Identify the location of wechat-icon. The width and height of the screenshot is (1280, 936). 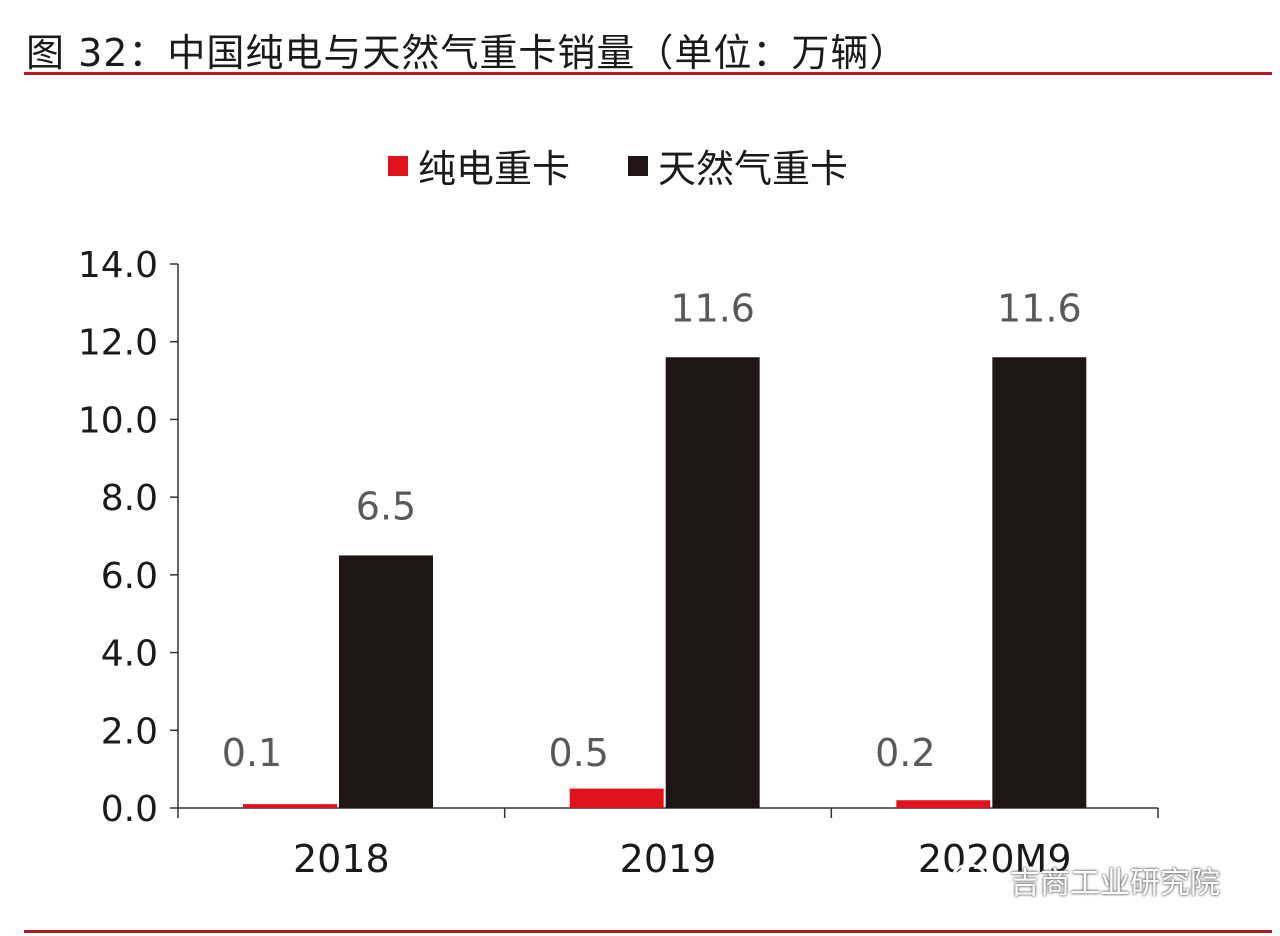
(975, 879).